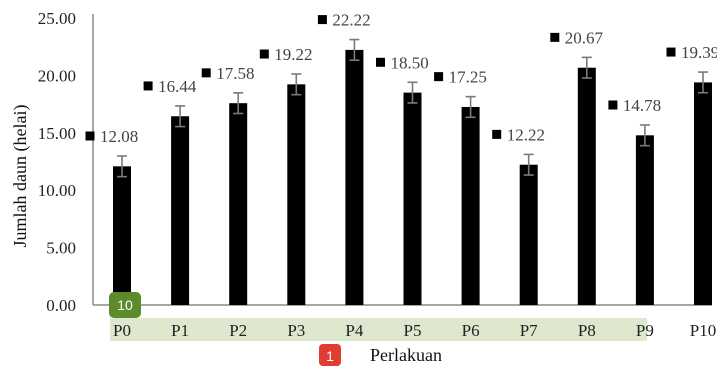 The image size is (717, 366). What do you see at coordinates (238, 330) in the screenshot?
I see `x-tick-label-p2: P2` at bounding box center [238, 330].